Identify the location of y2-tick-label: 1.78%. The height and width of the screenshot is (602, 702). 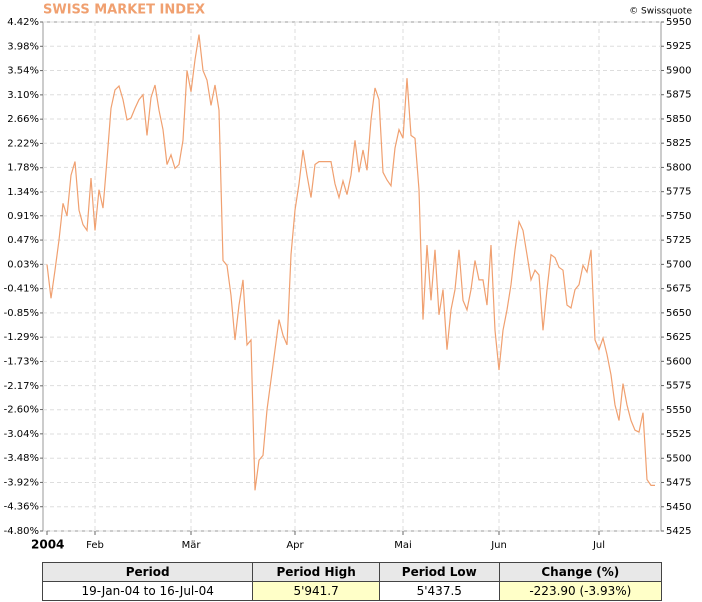
(23, 168).